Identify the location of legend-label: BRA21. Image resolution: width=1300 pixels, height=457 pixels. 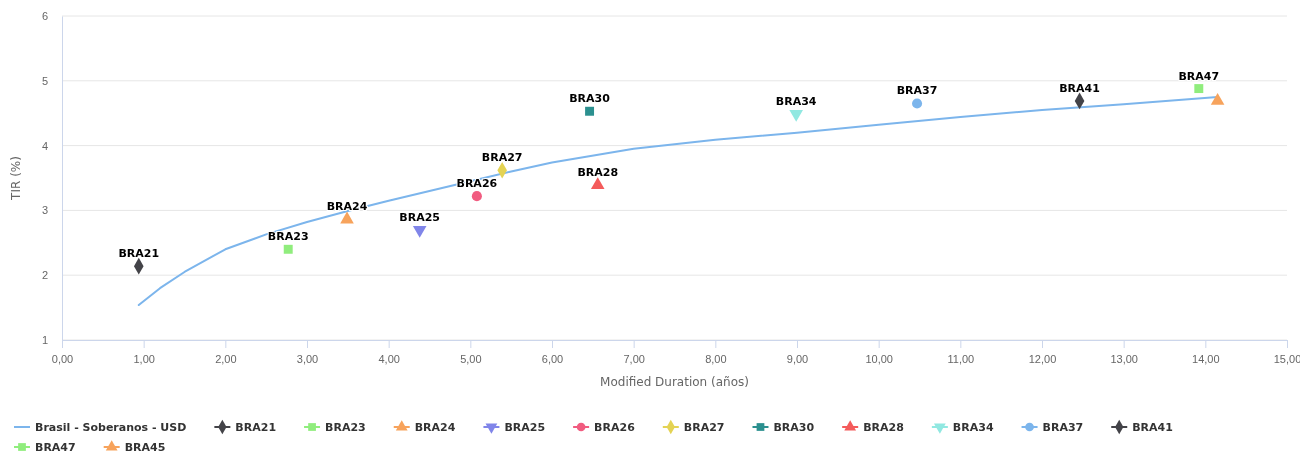
(256, 427).